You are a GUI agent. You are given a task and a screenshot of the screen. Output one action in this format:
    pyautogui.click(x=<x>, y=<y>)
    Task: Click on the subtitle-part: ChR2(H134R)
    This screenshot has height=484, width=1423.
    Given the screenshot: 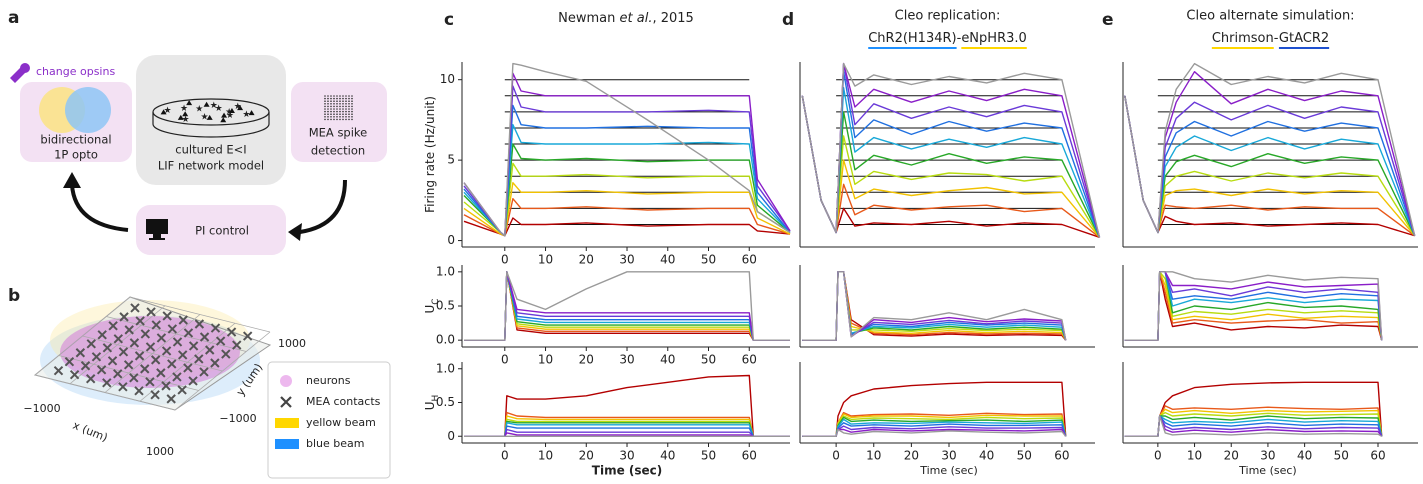 What is the action you would take?
    pyautogui.click(x=912, y=38)
    